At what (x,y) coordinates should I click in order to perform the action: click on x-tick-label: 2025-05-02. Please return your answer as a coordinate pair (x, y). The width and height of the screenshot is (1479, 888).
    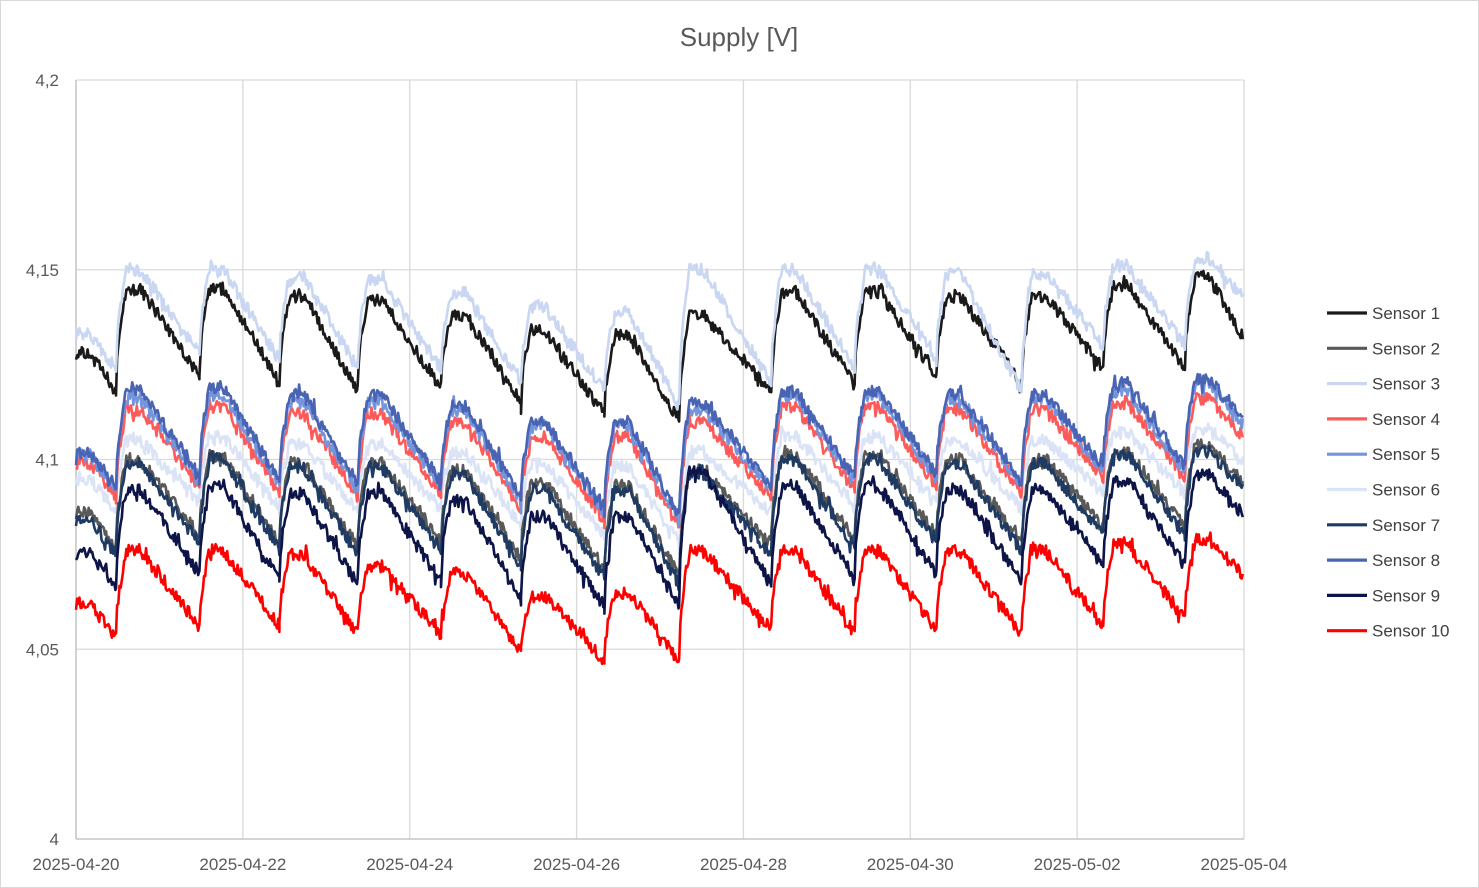
    Looking at the image, I should click on (1077, 864).